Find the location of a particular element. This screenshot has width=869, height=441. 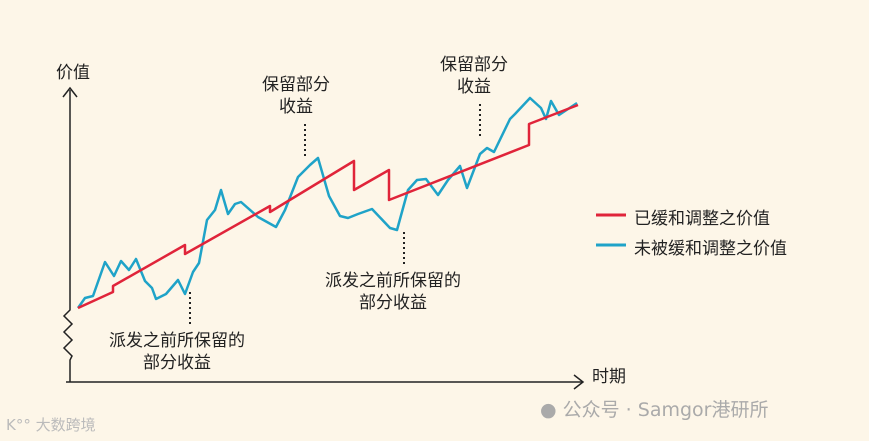

x-axis-arrow is located at coordinates (579, 382).